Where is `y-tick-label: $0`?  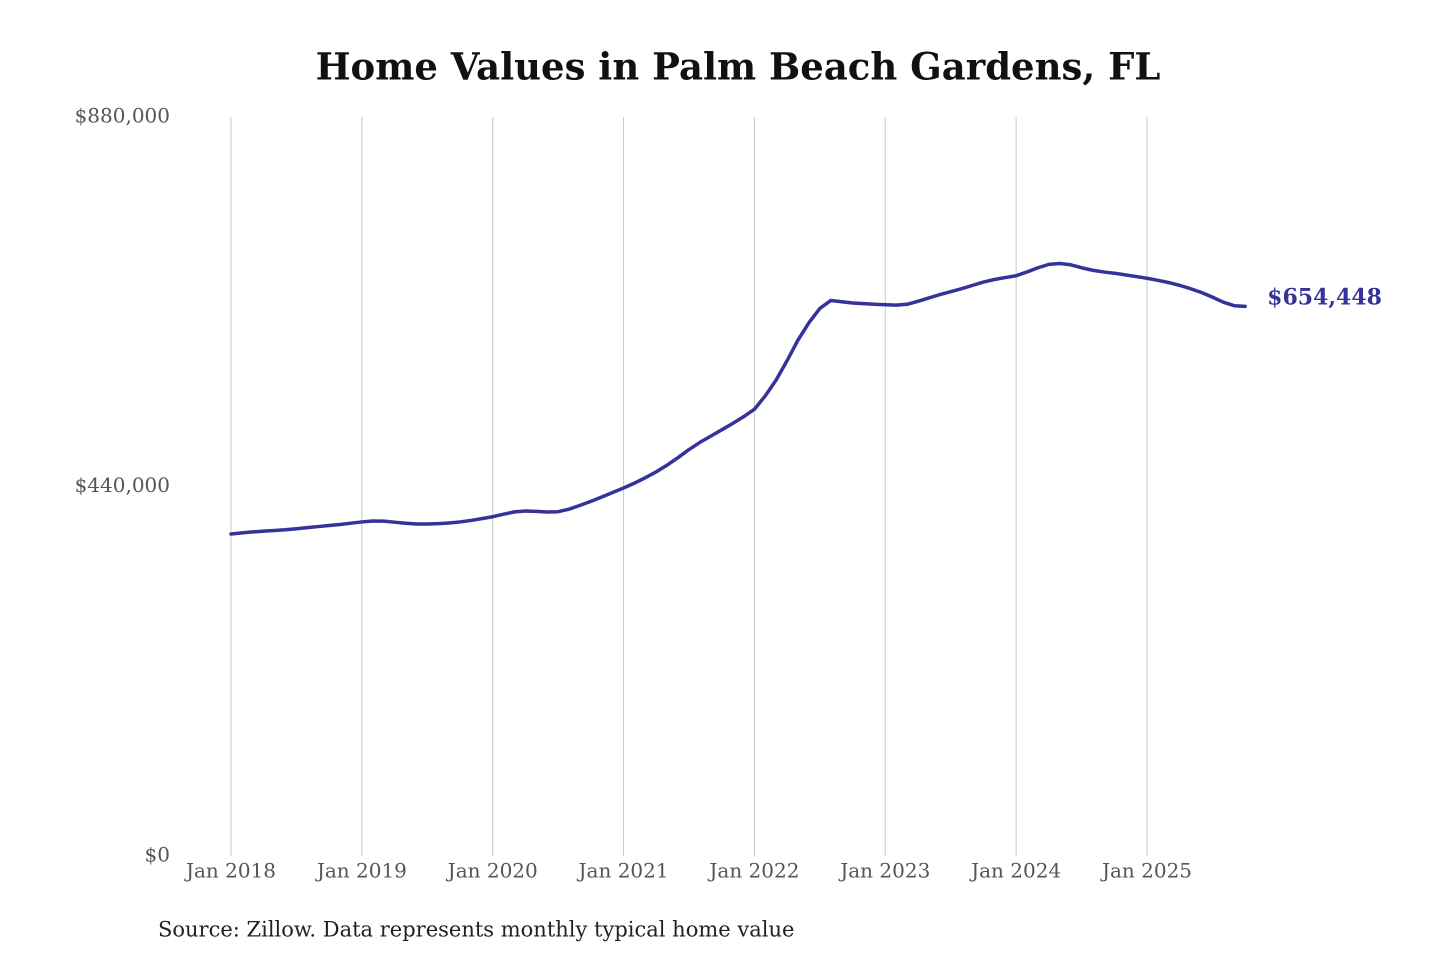
y-tick-label: $0 is located at coordinates (157, 855).